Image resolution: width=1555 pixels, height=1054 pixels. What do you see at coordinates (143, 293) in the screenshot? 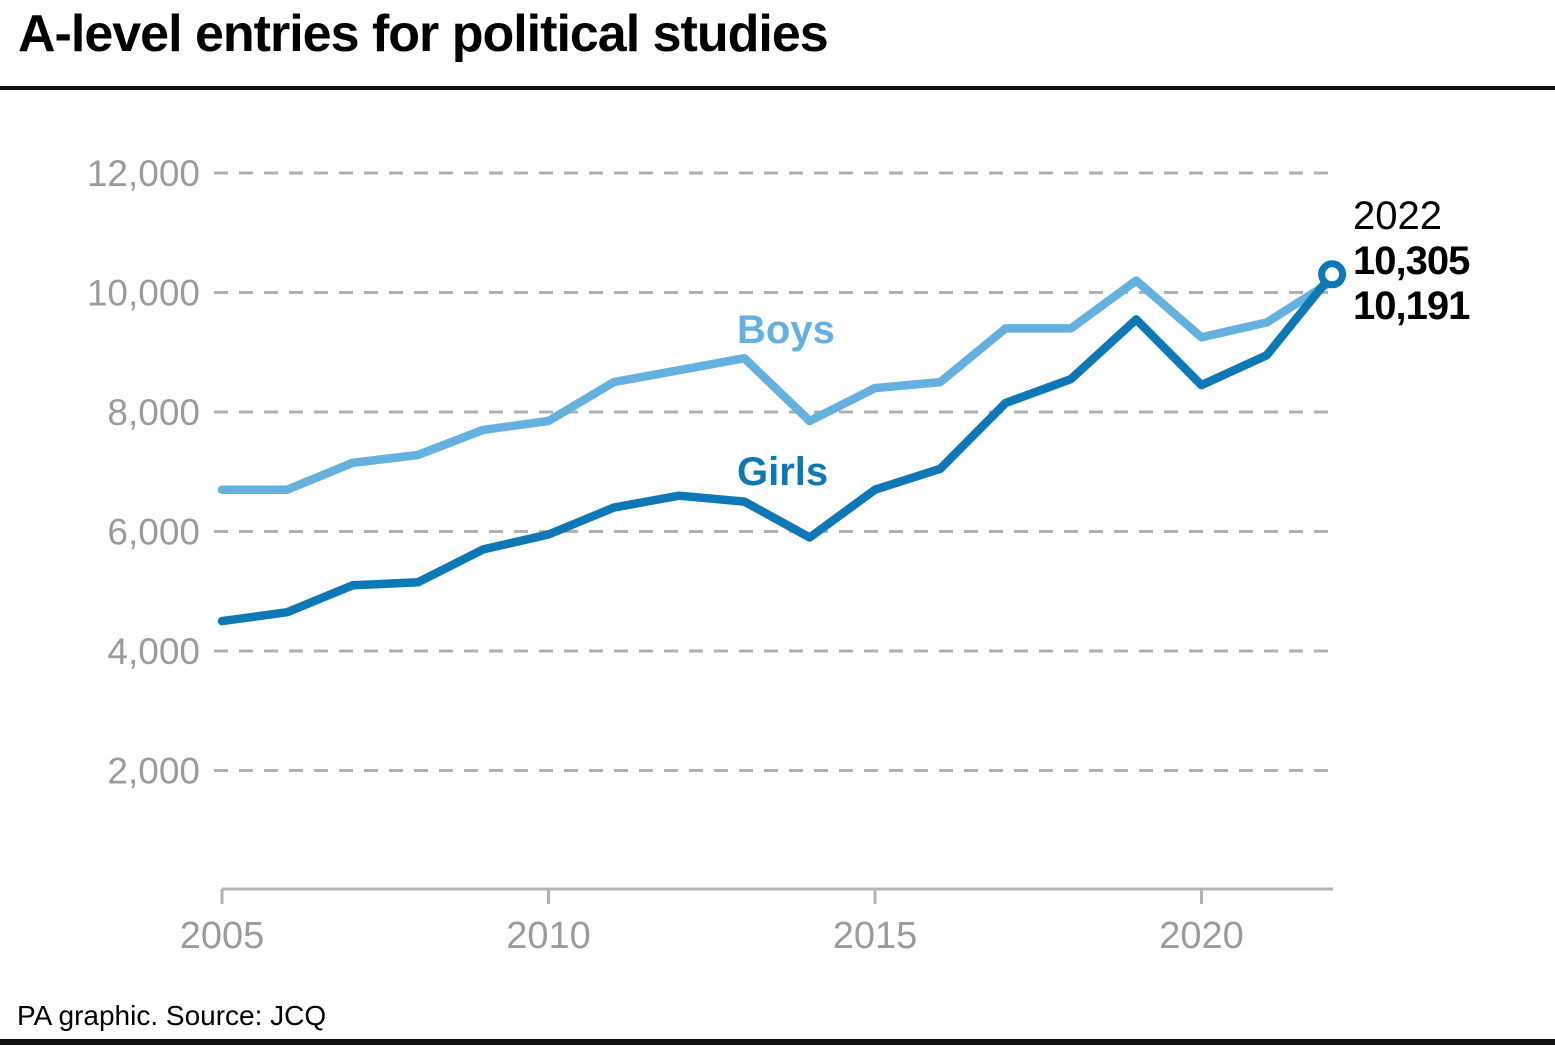
I see `y-tick-label-10000: 10,000` at bounding box center [143, 293].